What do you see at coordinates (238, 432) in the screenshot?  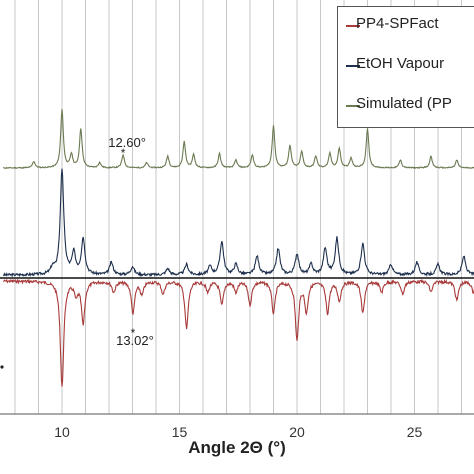 I see `x-tick-labels: 10 15 20 25` at bounding box center [238, 432].